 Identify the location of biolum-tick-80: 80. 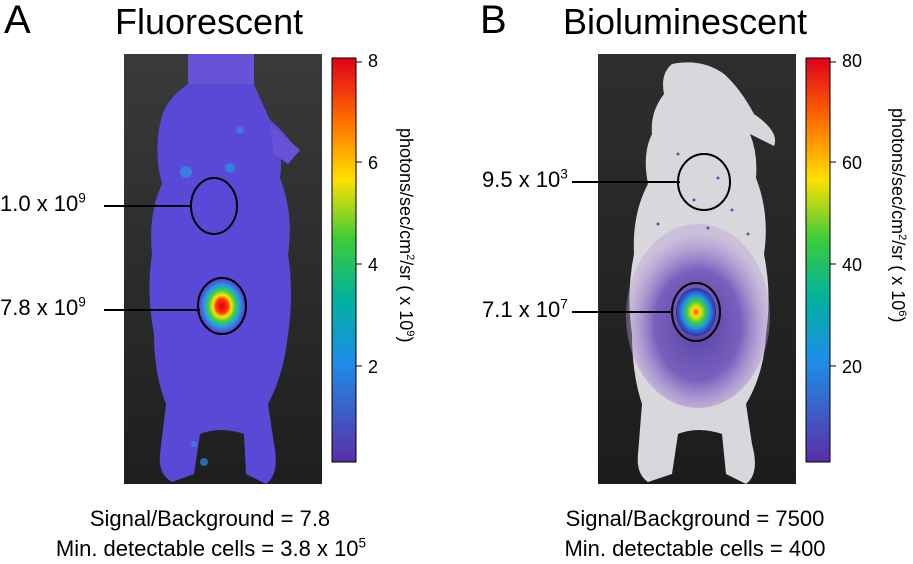
(852, 61).